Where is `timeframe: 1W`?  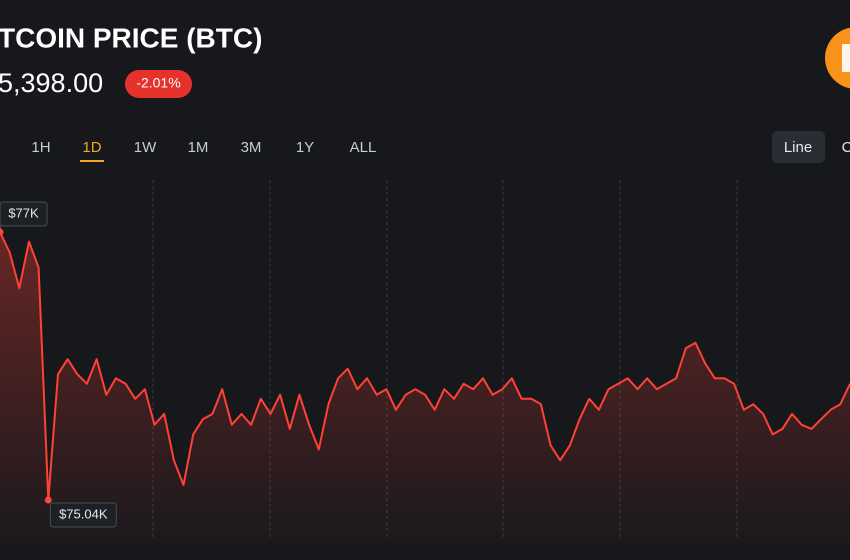 timeframe: 1W is located at coordinates (145, 147).